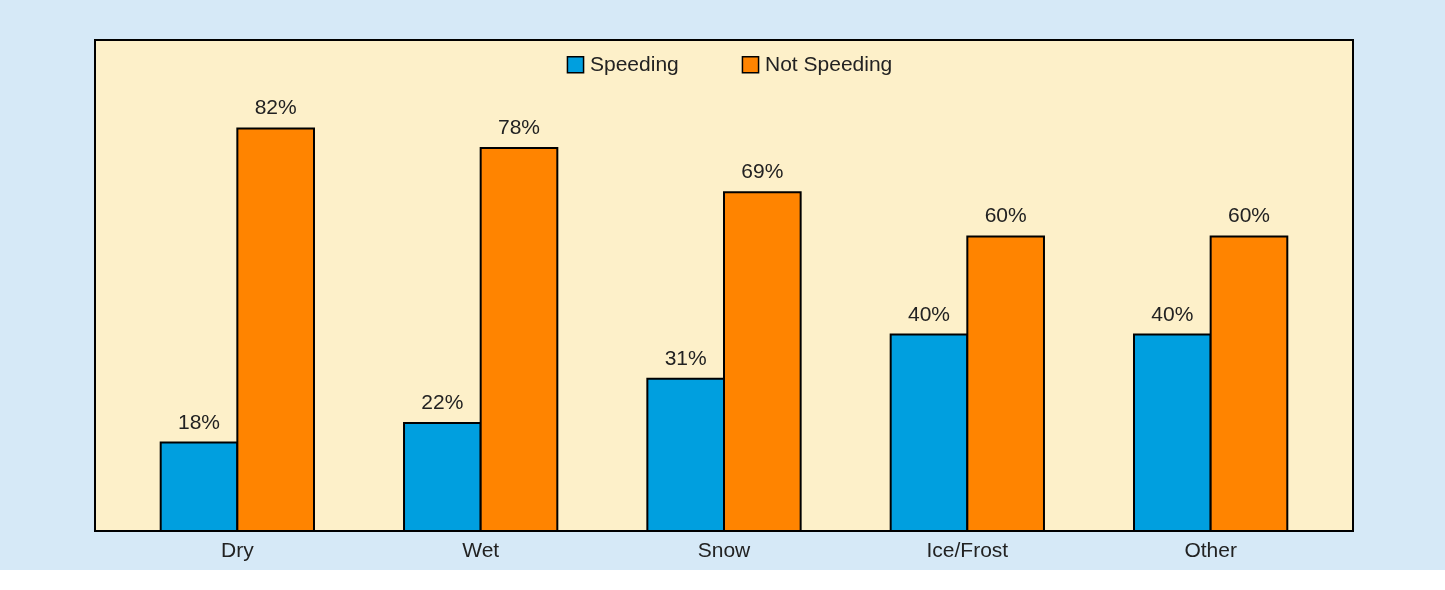 The width and height of the screenshot is (1445, 590). What do you see at coordinates (442, 401) in the screenshot?
I see `data-label: 22%` at bounding box center [442, 401].